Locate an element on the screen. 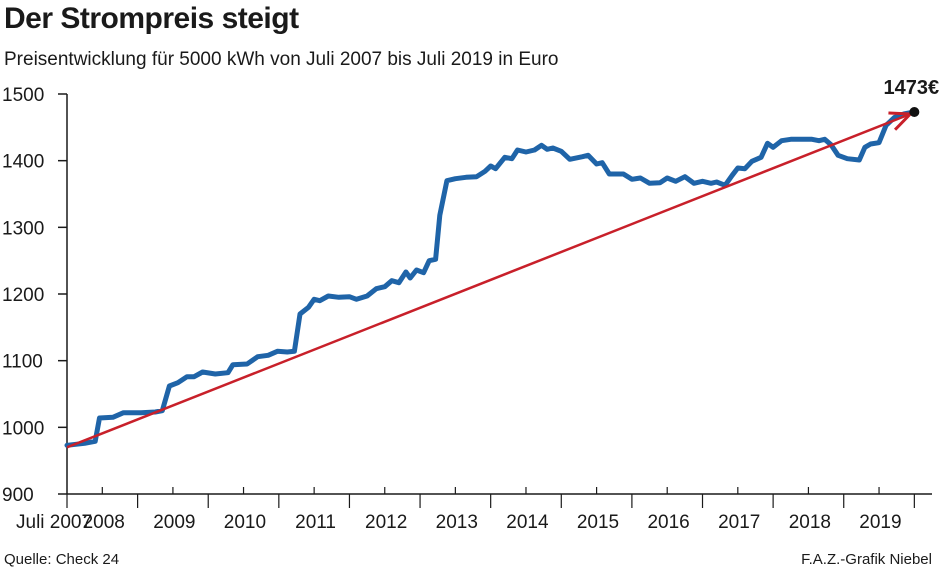  x-tick-label: 2019 is located at coordinates (880, 522).